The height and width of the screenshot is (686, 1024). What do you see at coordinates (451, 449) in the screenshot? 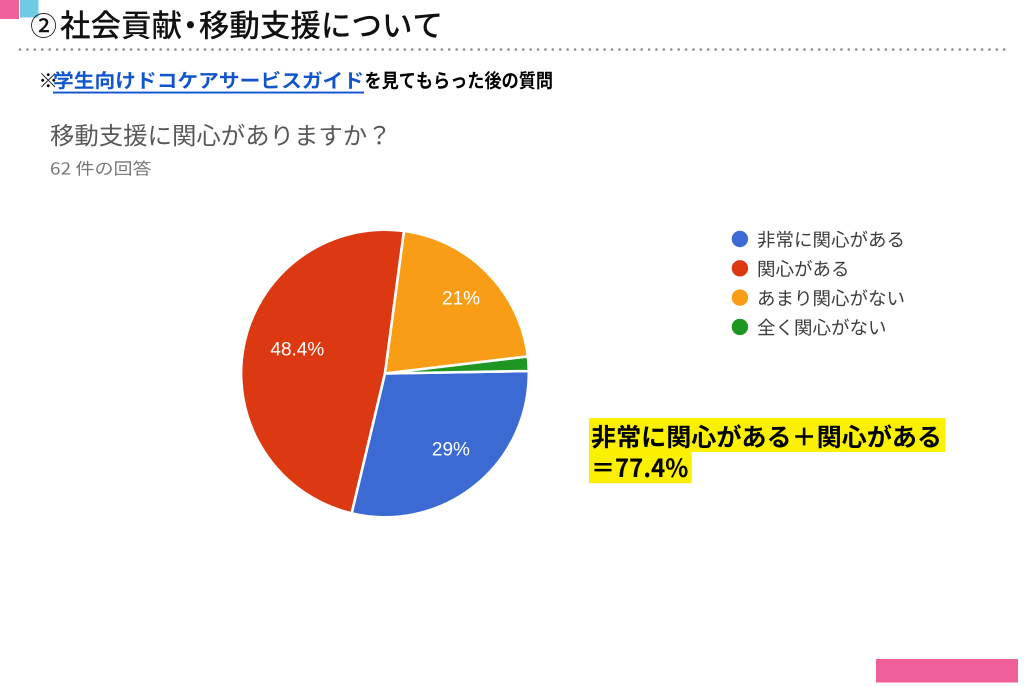
I see `svg-text: 29%` at bounding box center [451, 449].